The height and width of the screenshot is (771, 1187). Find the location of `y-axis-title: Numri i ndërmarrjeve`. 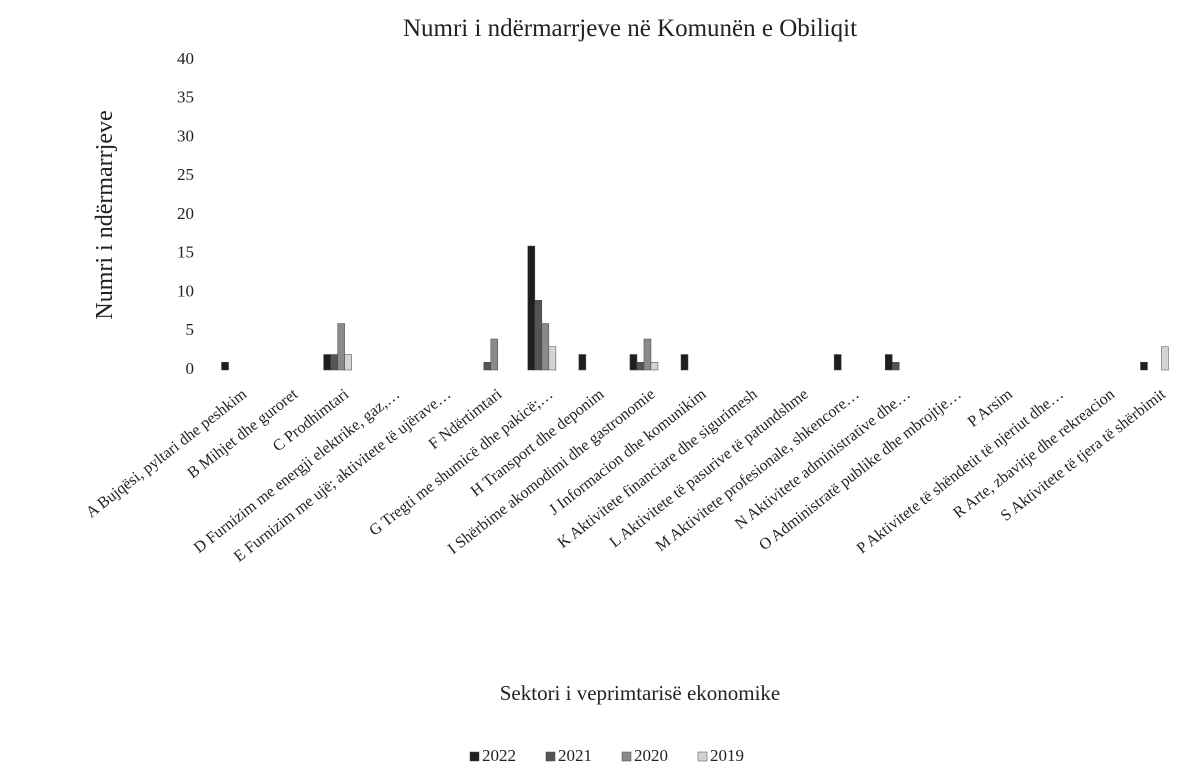

y-axis-title: Numri i ndërmarrjeve is located at coordinates (105, 214).